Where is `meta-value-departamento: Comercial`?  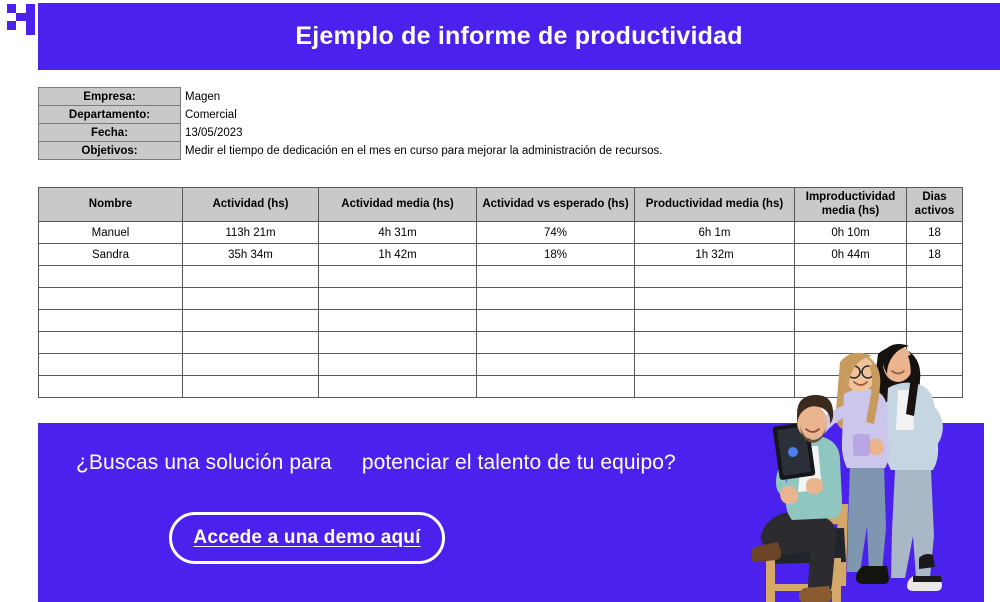
meta-value-departamento: Comercial is located at coordinates (421, 114).